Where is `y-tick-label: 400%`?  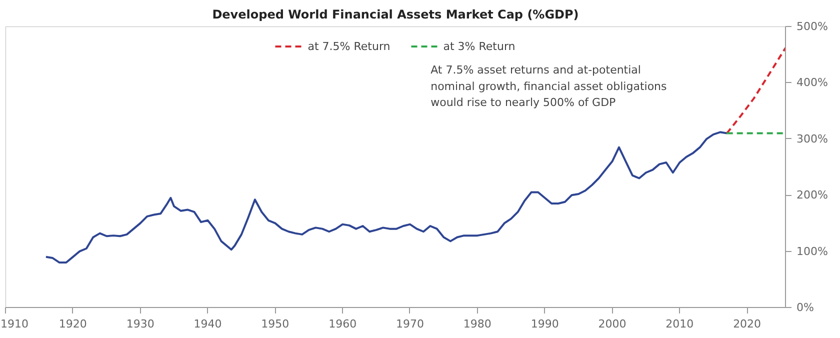 y-tick-label: 400% is located at coordinates (812, 83).